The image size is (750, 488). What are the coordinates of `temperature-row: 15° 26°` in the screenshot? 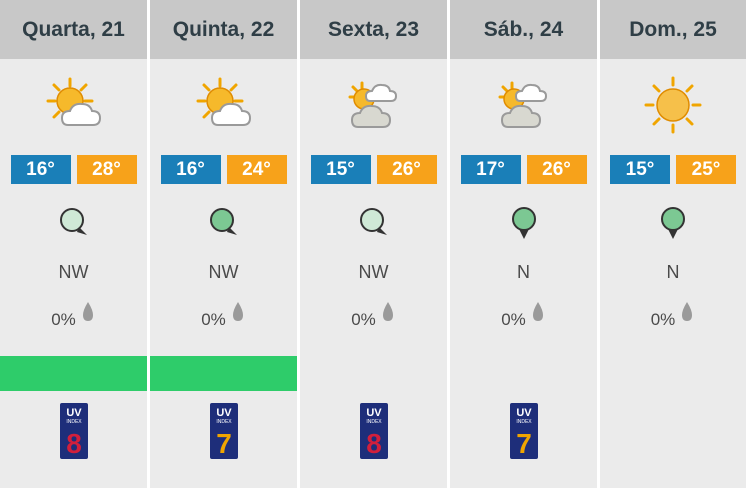 It's located at (373, 169).